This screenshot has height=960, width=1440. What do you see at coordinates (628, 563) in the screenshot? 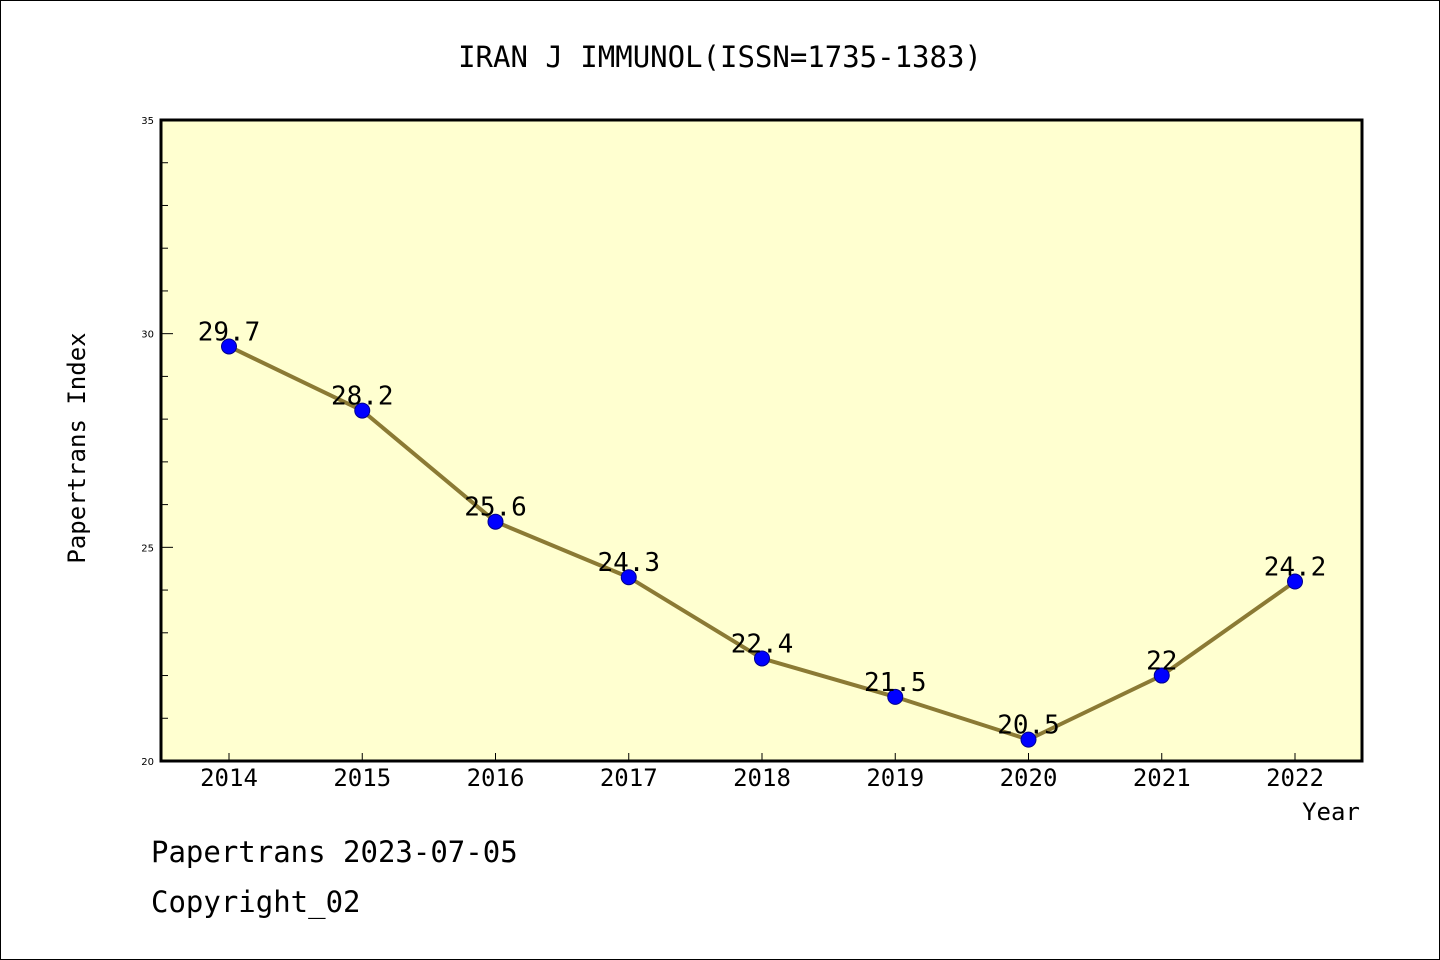
I see `data-label: 24.3` at bounding box center [628, 563].